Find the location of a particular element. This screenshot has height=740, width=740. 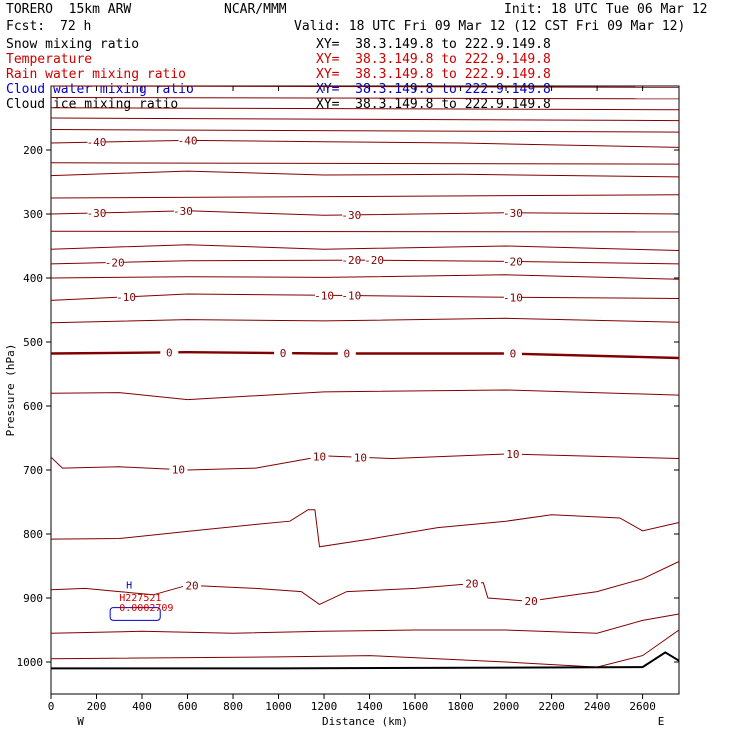

header-org: NCAR/MMM is located at coordinates (255, 9).